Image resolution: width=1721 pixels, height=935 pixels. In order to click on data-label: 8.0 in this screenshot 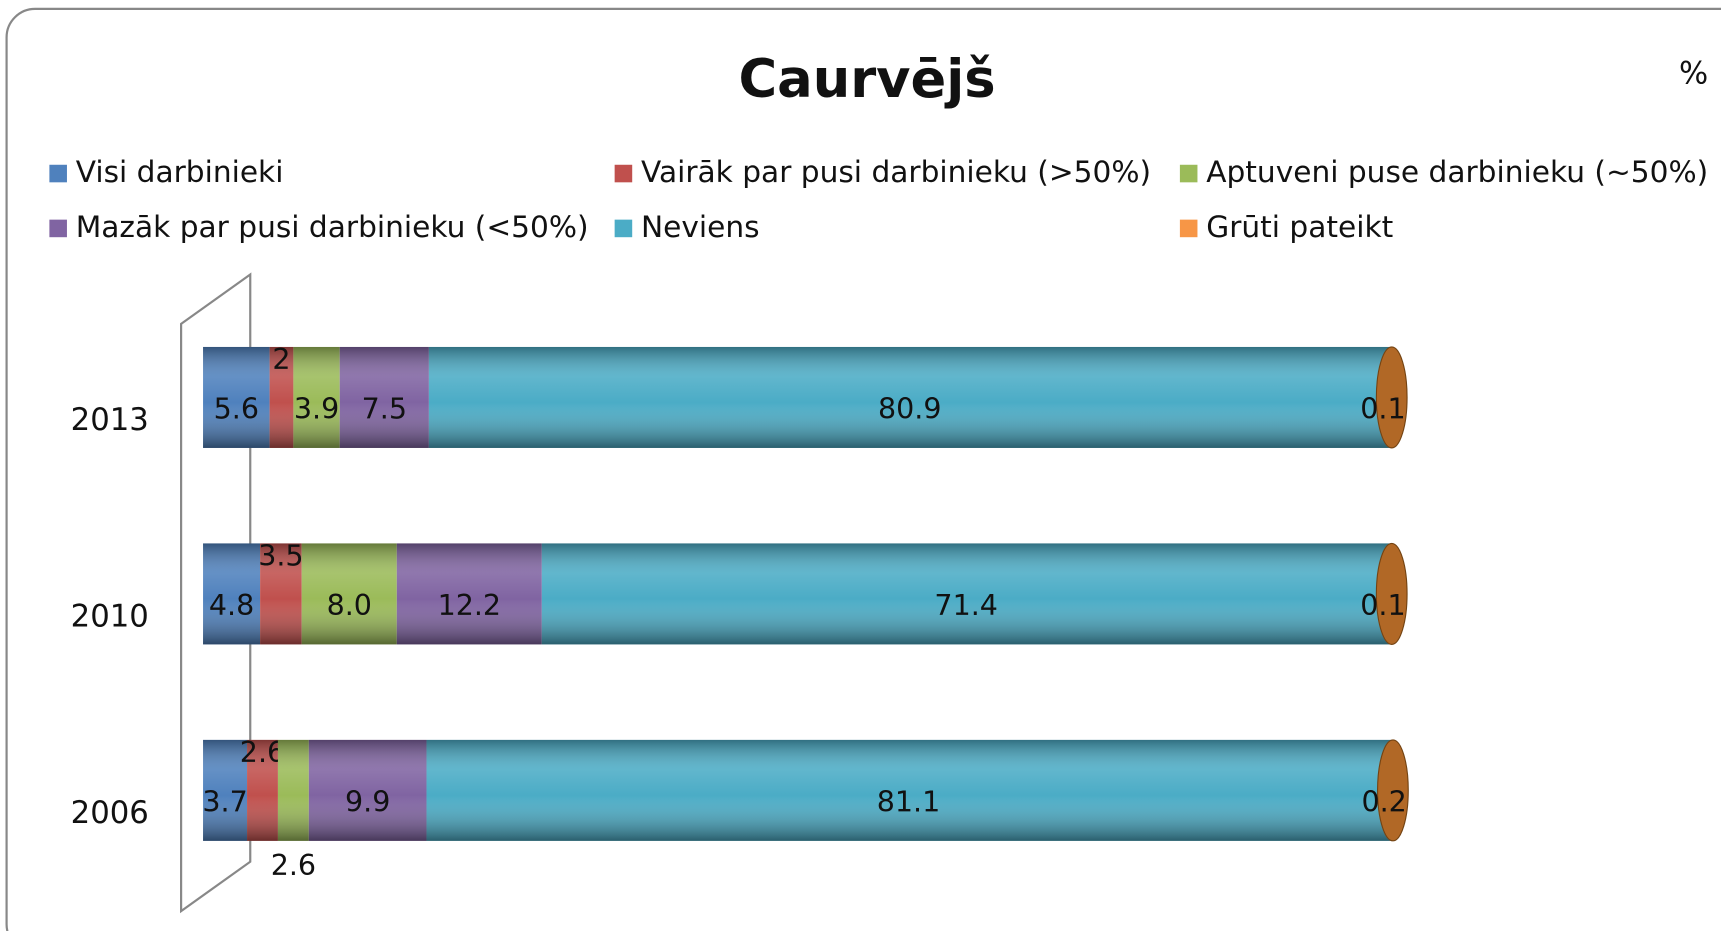, I will do `click(349, 605)`.